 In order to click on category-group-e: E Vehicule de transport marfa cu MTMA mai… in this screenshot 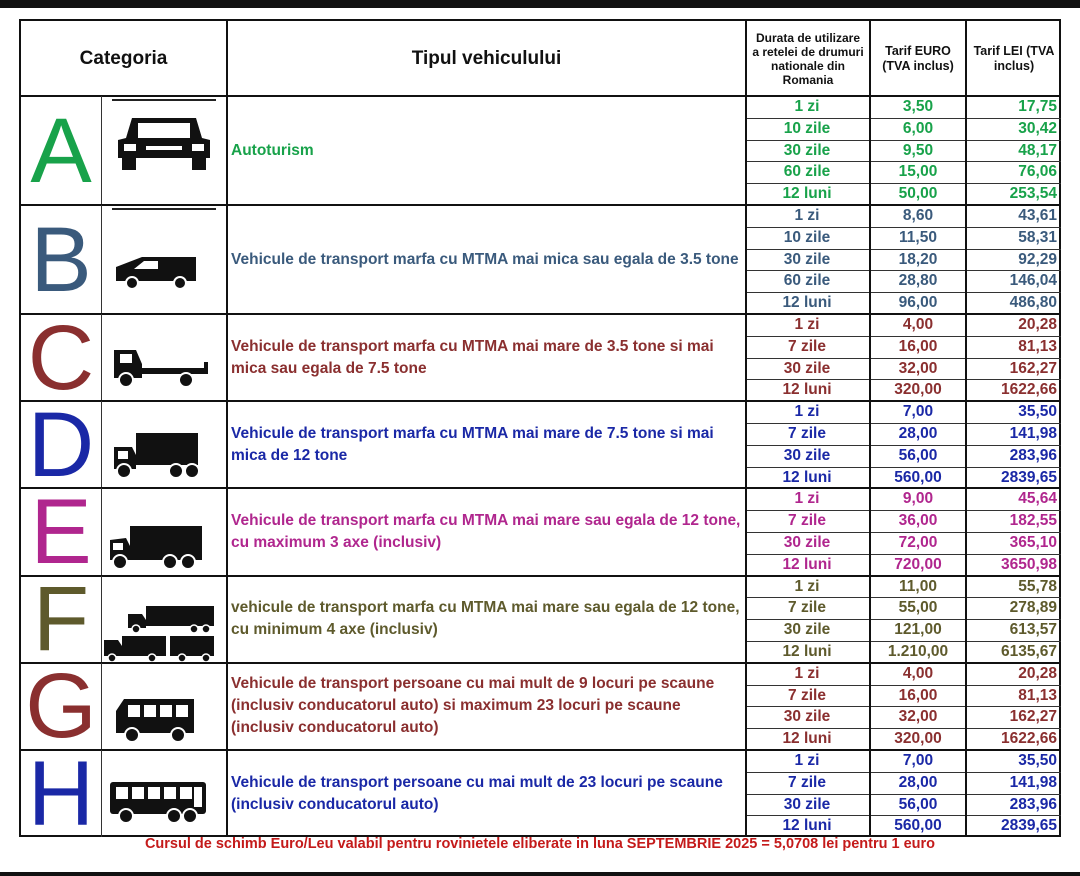, I will do `click(541, 532)`.